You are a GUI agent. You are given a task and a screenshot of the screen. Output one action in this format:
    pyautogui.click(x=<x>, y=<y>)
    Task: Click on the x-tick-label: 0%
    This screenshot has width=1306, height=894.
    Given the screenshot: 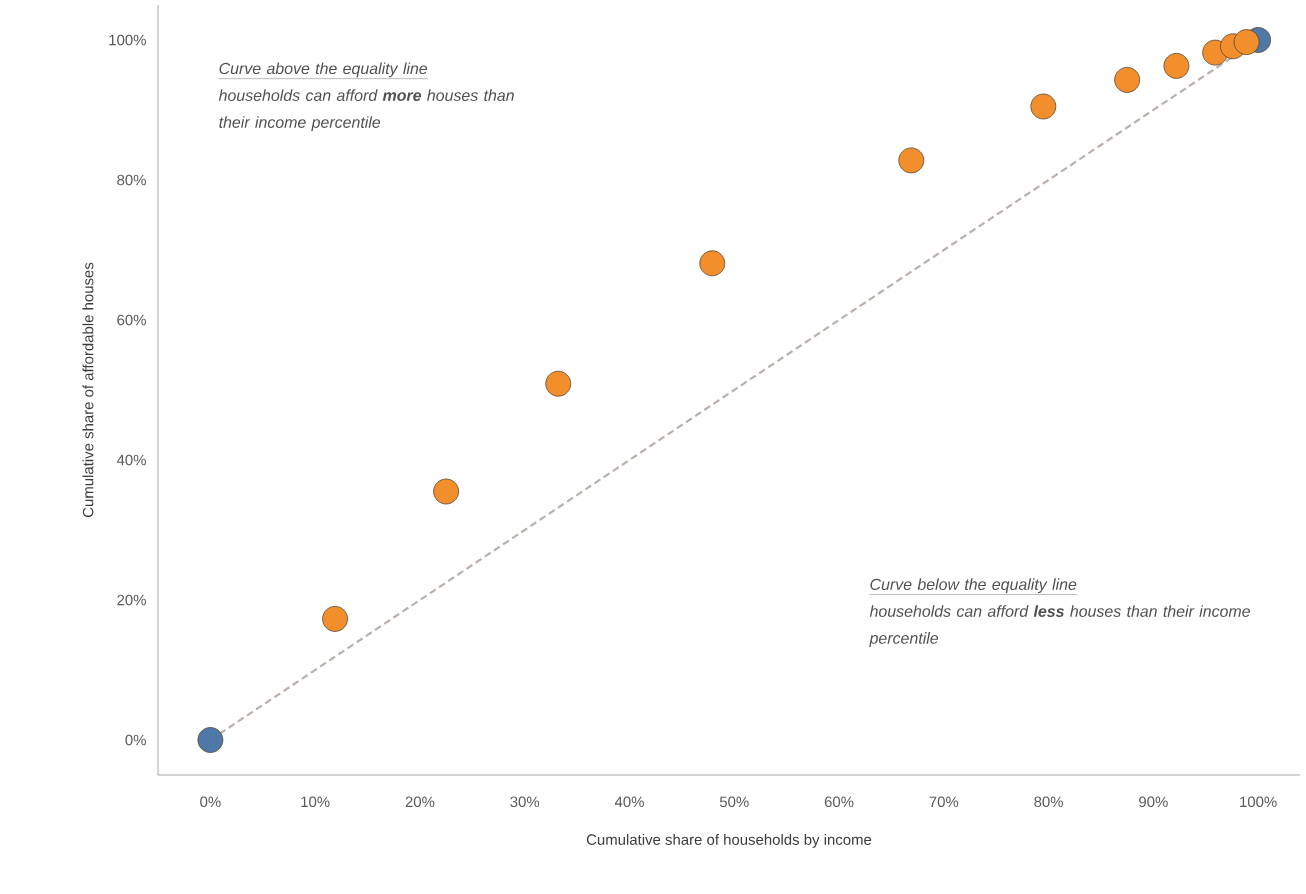 What is the action you would take?
    pyautogui.click(x=210, y=802)
    